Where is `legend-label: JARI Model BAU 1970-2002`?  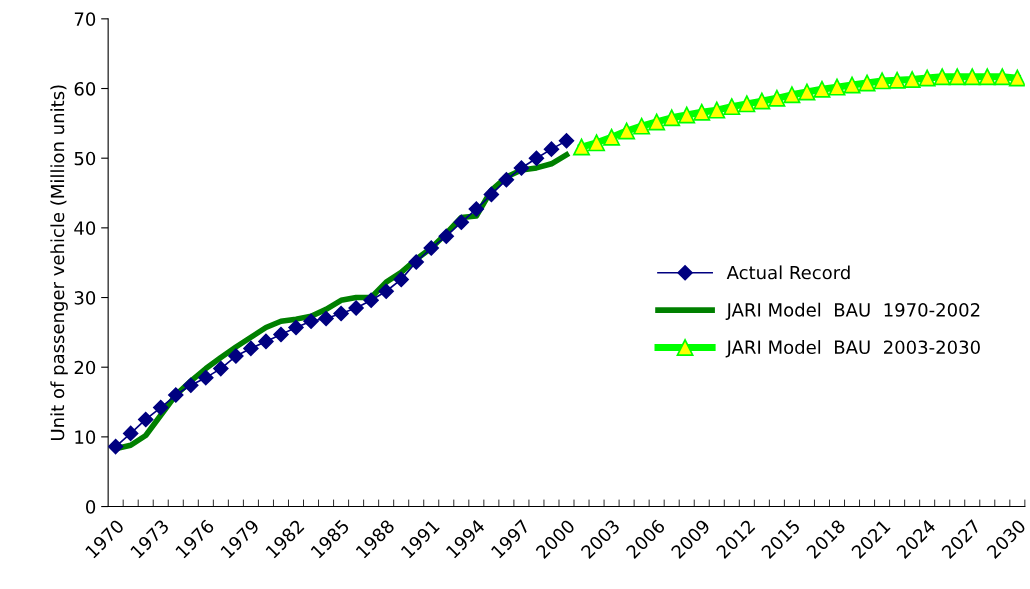
legend-label: JARI Model BAU 1970-2002 is located at coordinates (852, 311).